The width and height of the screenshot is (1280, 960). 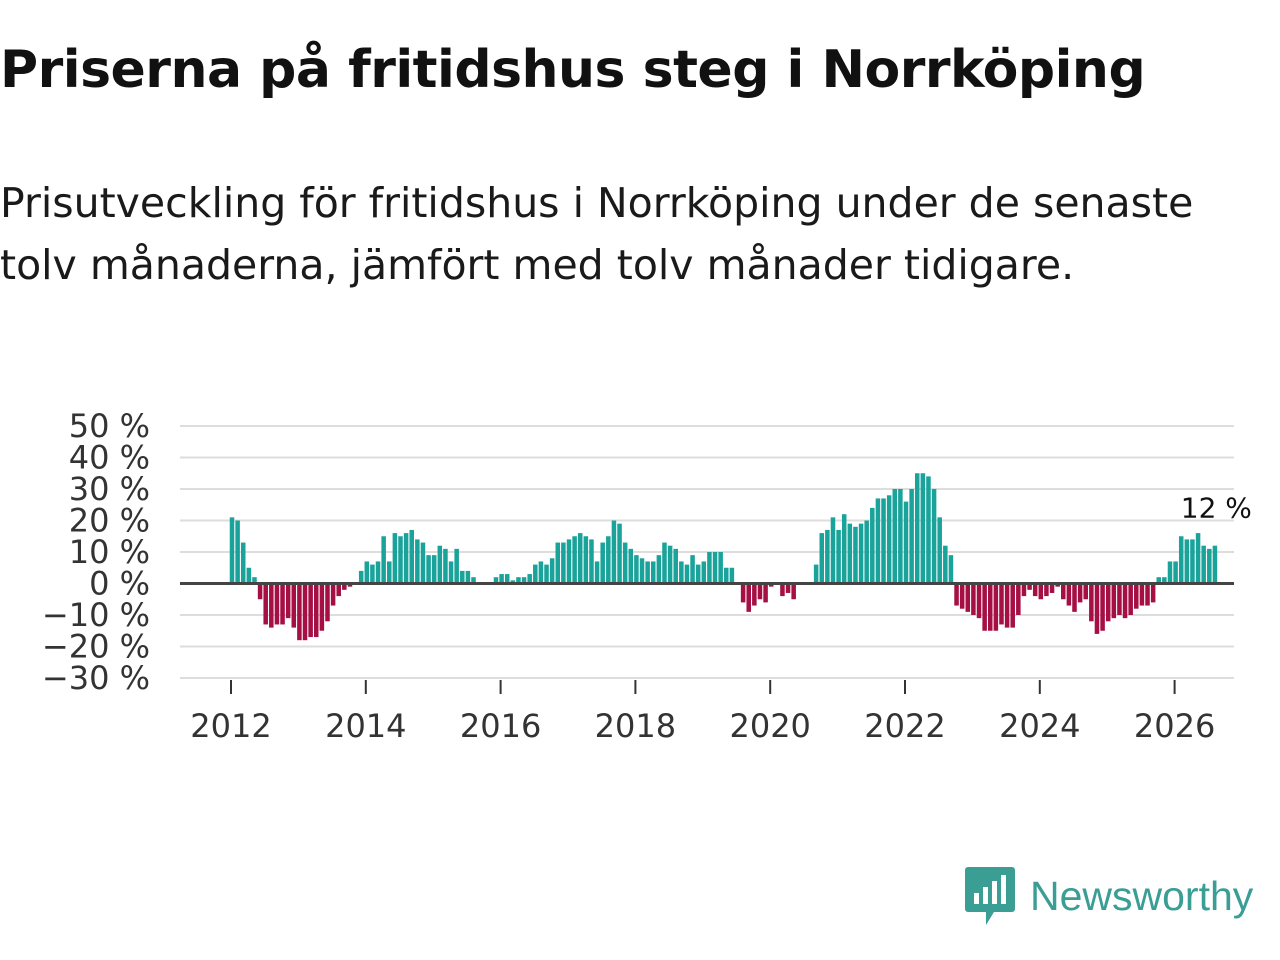 What do you see at coordinates (109, 458) in the screenshot?
I see `y-tick-label: 40 %` at bounding box center [109, 458].